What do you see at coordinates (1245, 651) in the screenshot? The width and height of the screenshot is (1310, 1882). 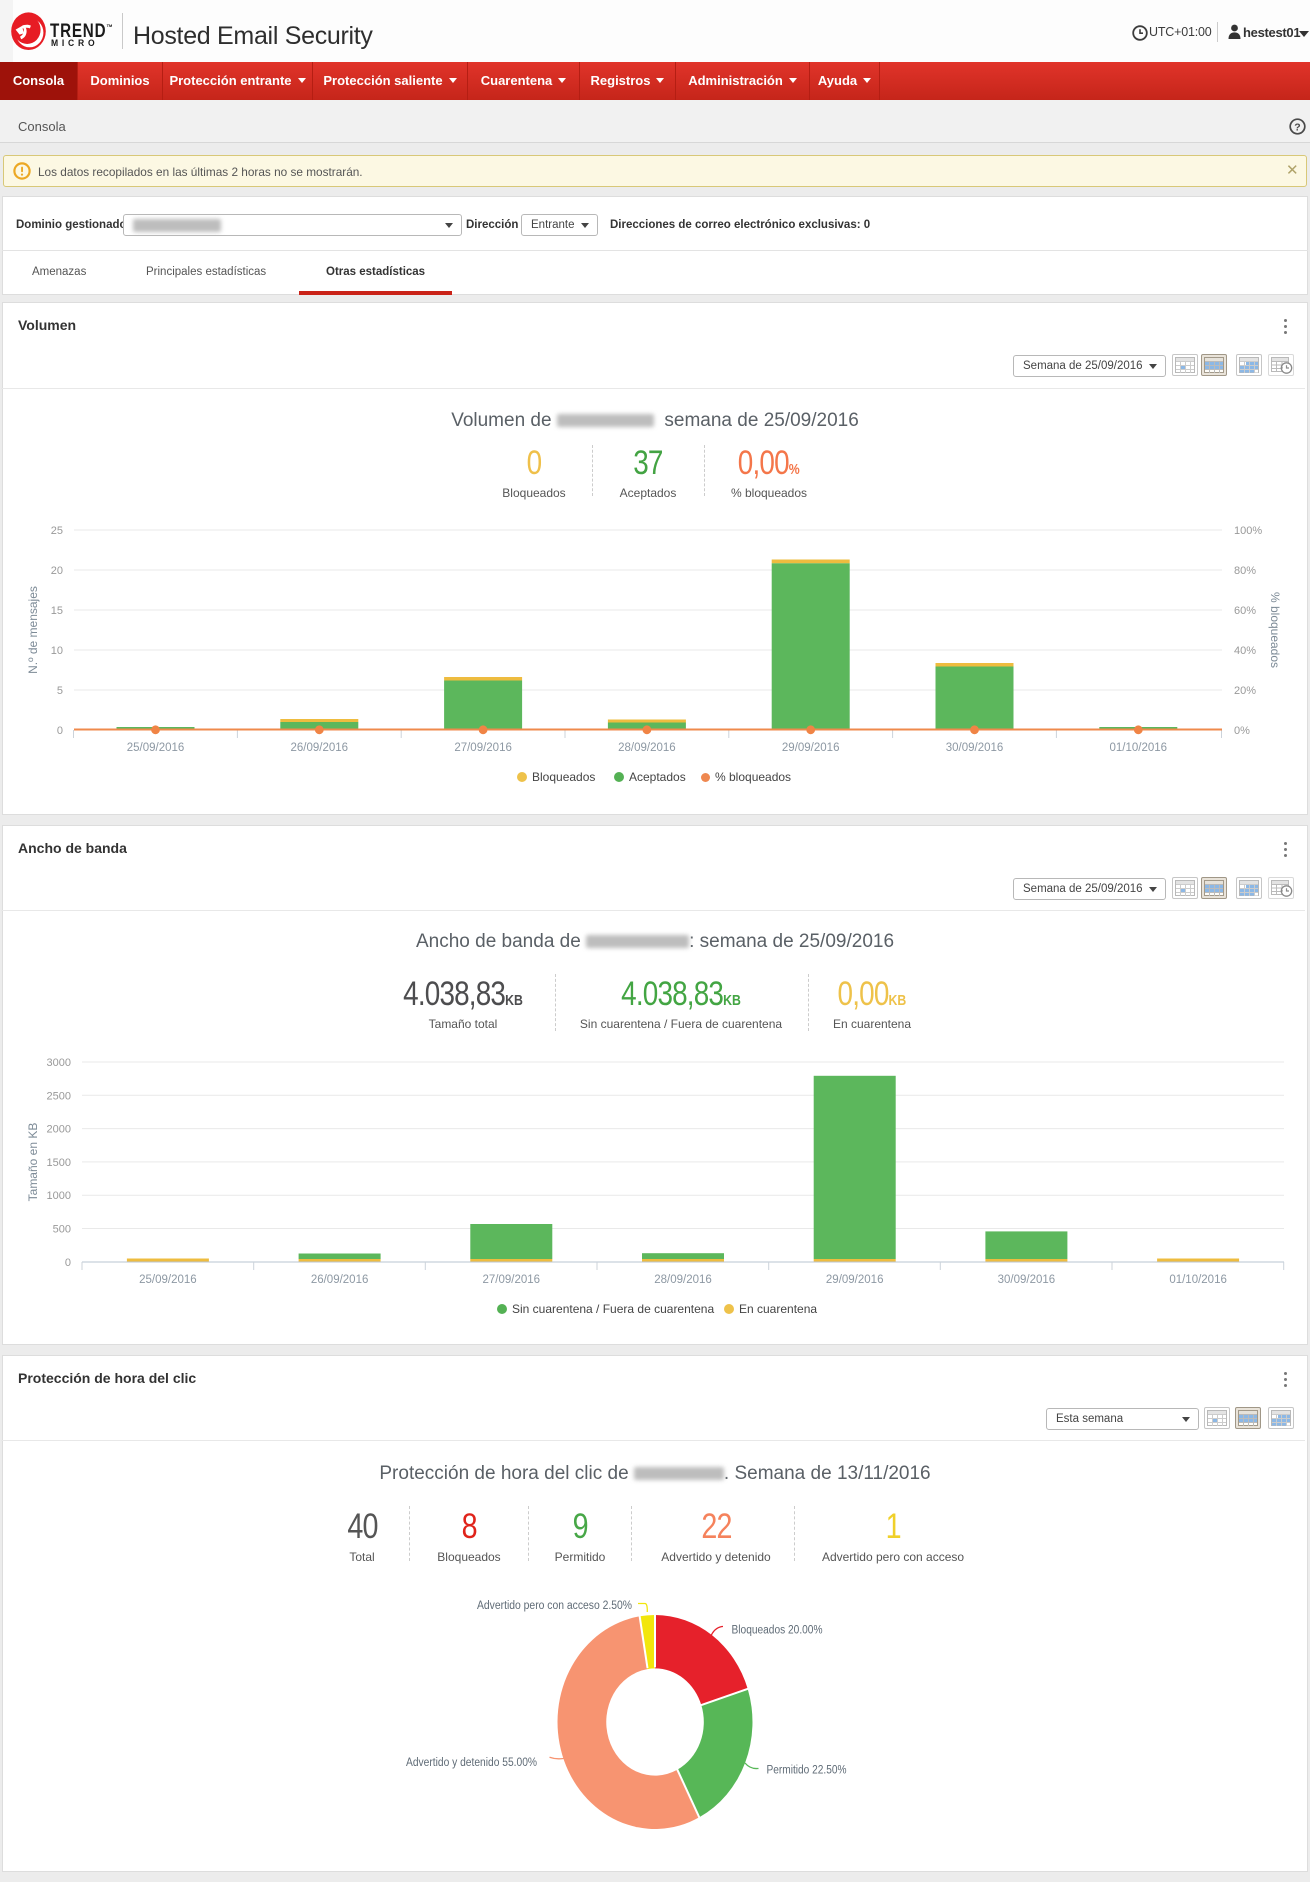 I see `svg-text: 40%` at bounding box center [1245, 651].